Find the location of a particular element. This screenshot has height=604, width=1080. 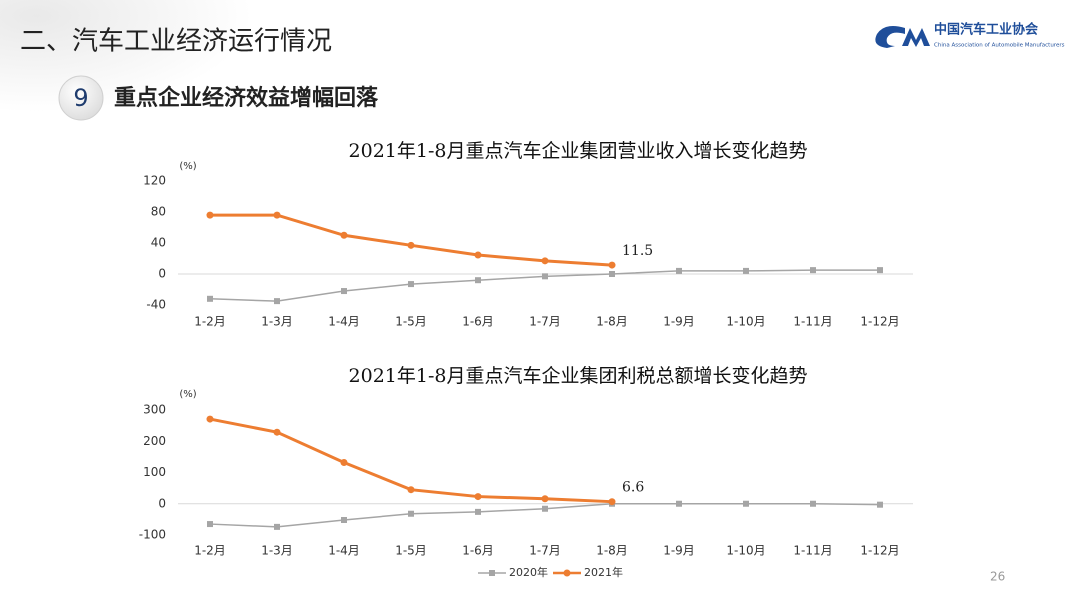

y-tick-label: -40 is located at coordinates (156, 305).